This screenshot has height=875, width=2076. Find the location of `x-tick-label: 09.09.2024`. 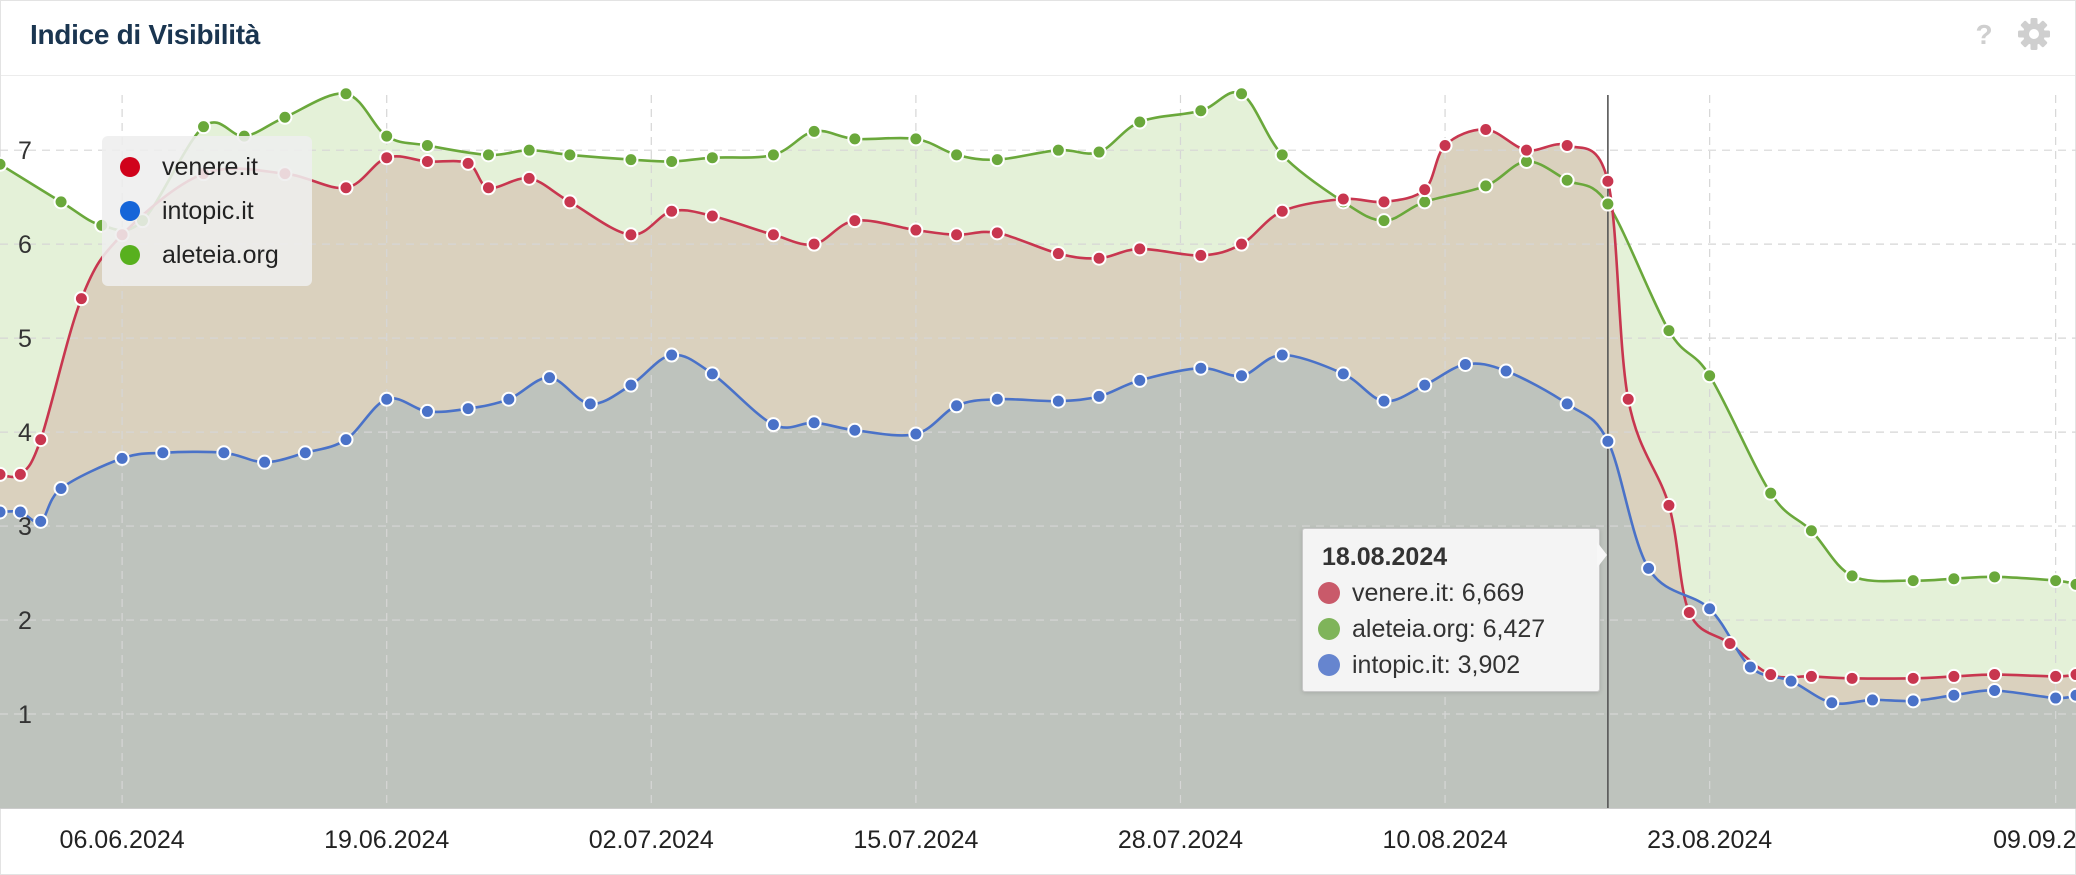

x-tick-label: 09.09.2024 is located at coordinates (2034, 840).